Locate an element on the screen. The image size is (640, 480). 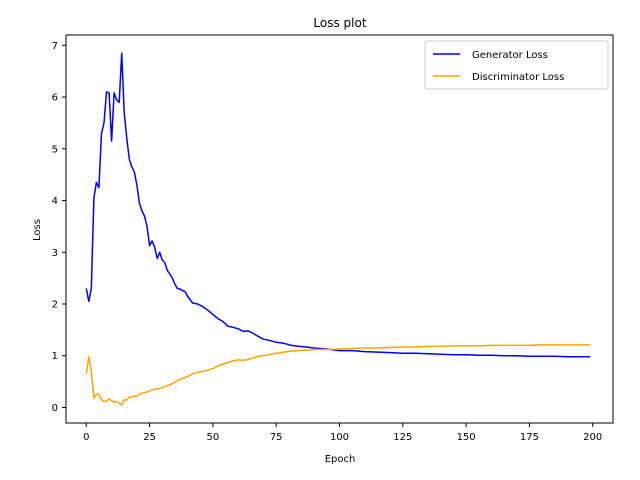
chart-title: Loss plot is located at coordinates (339, 23).